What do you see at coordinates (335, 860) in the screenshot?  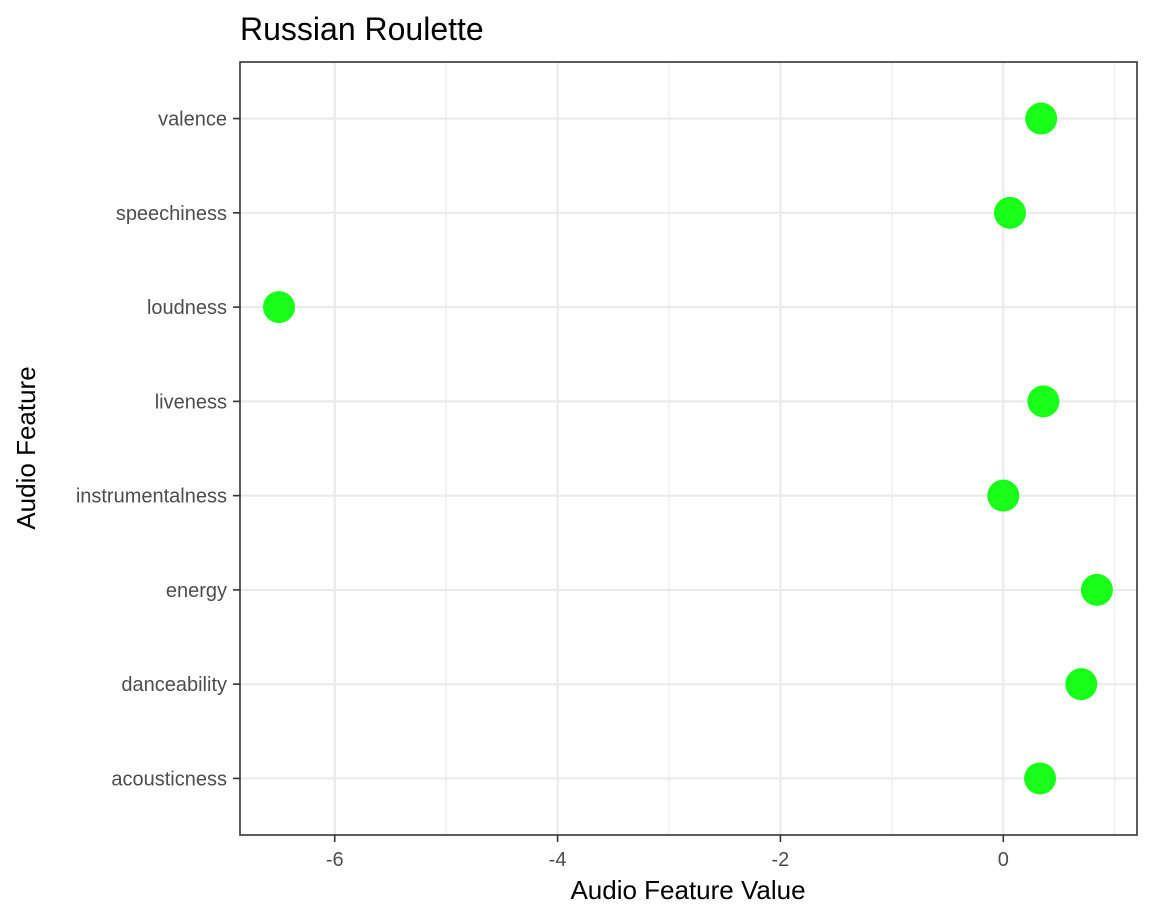 I see `x-tick-label-0: -6` at bounding box center [335, 860].